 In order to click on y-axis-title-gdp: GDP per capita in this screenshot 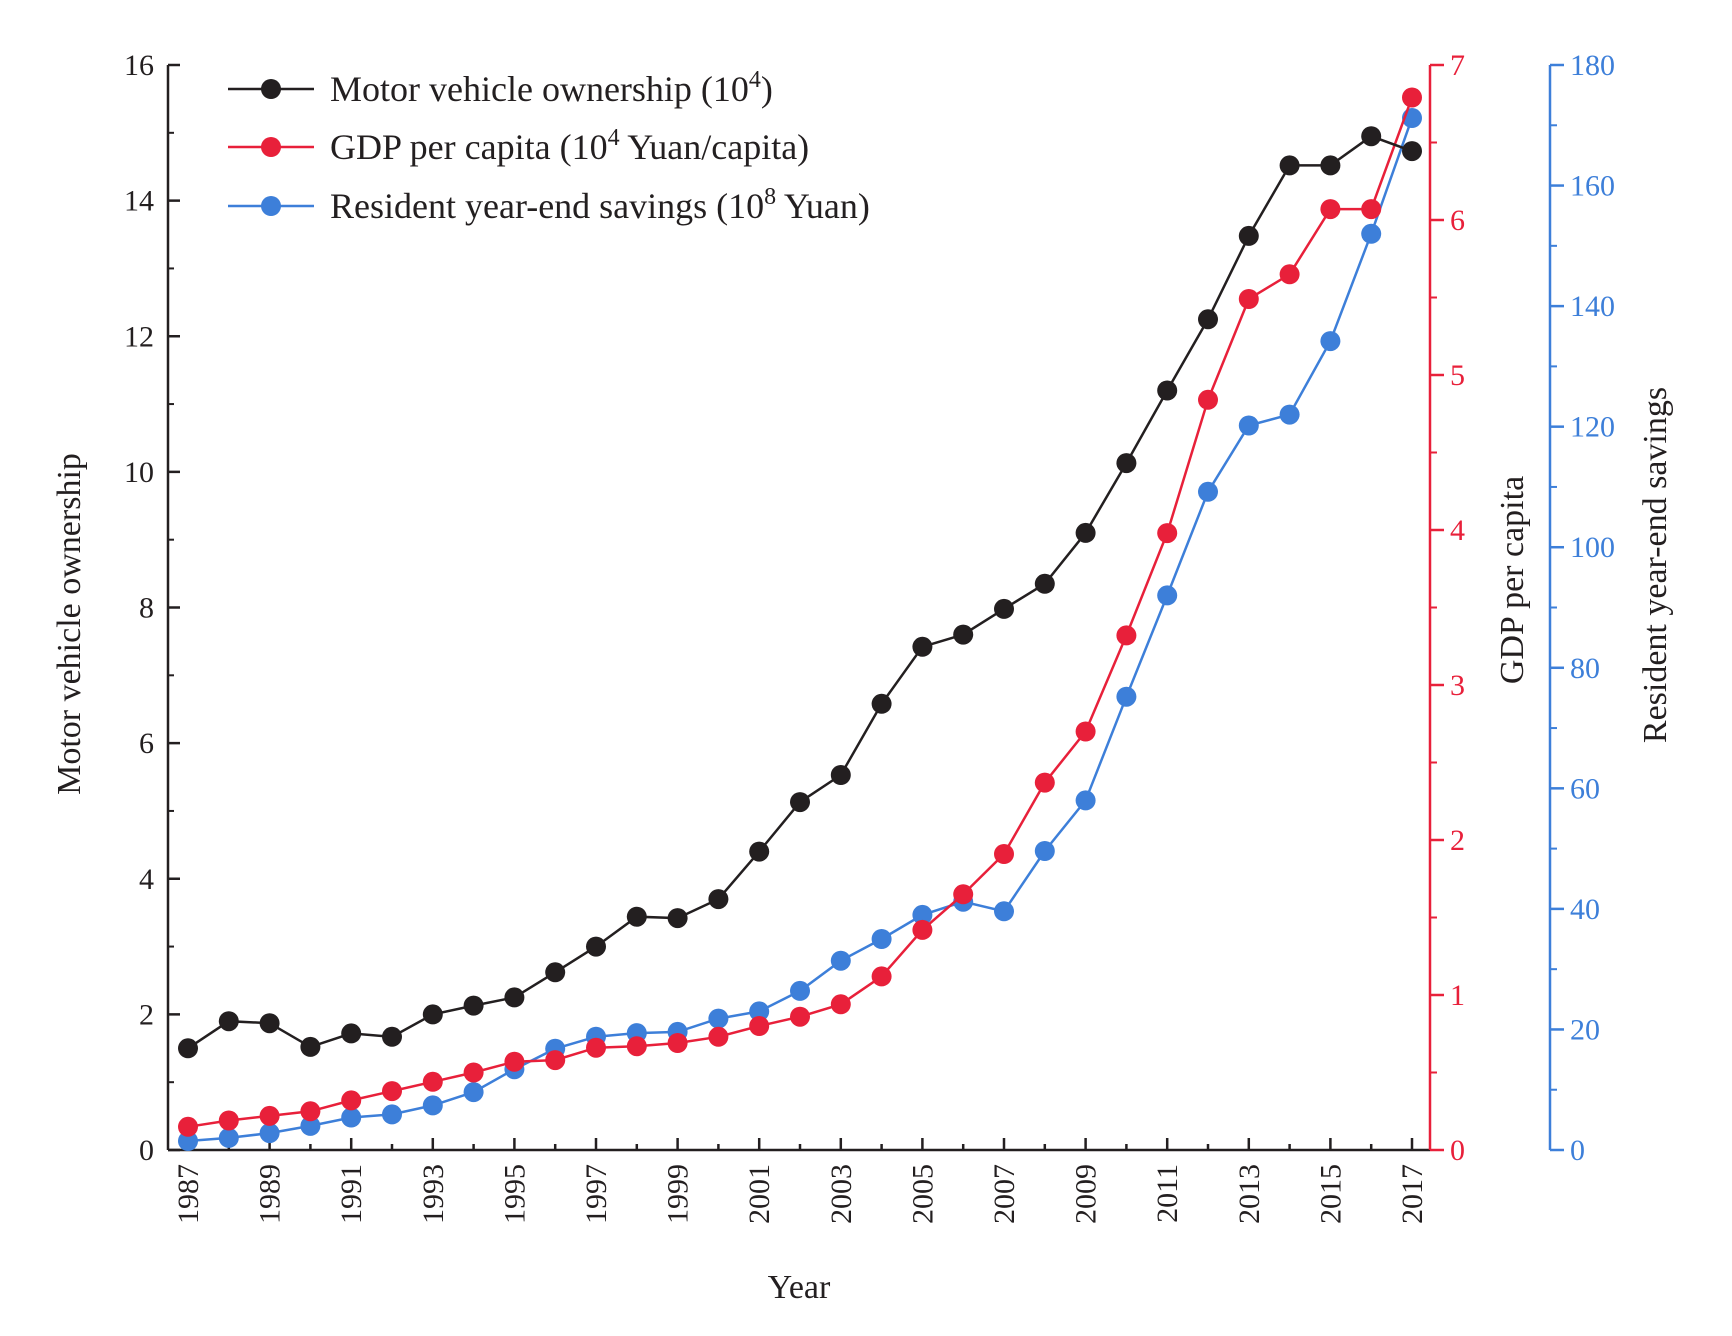, I will do `click(1512, 580)`.